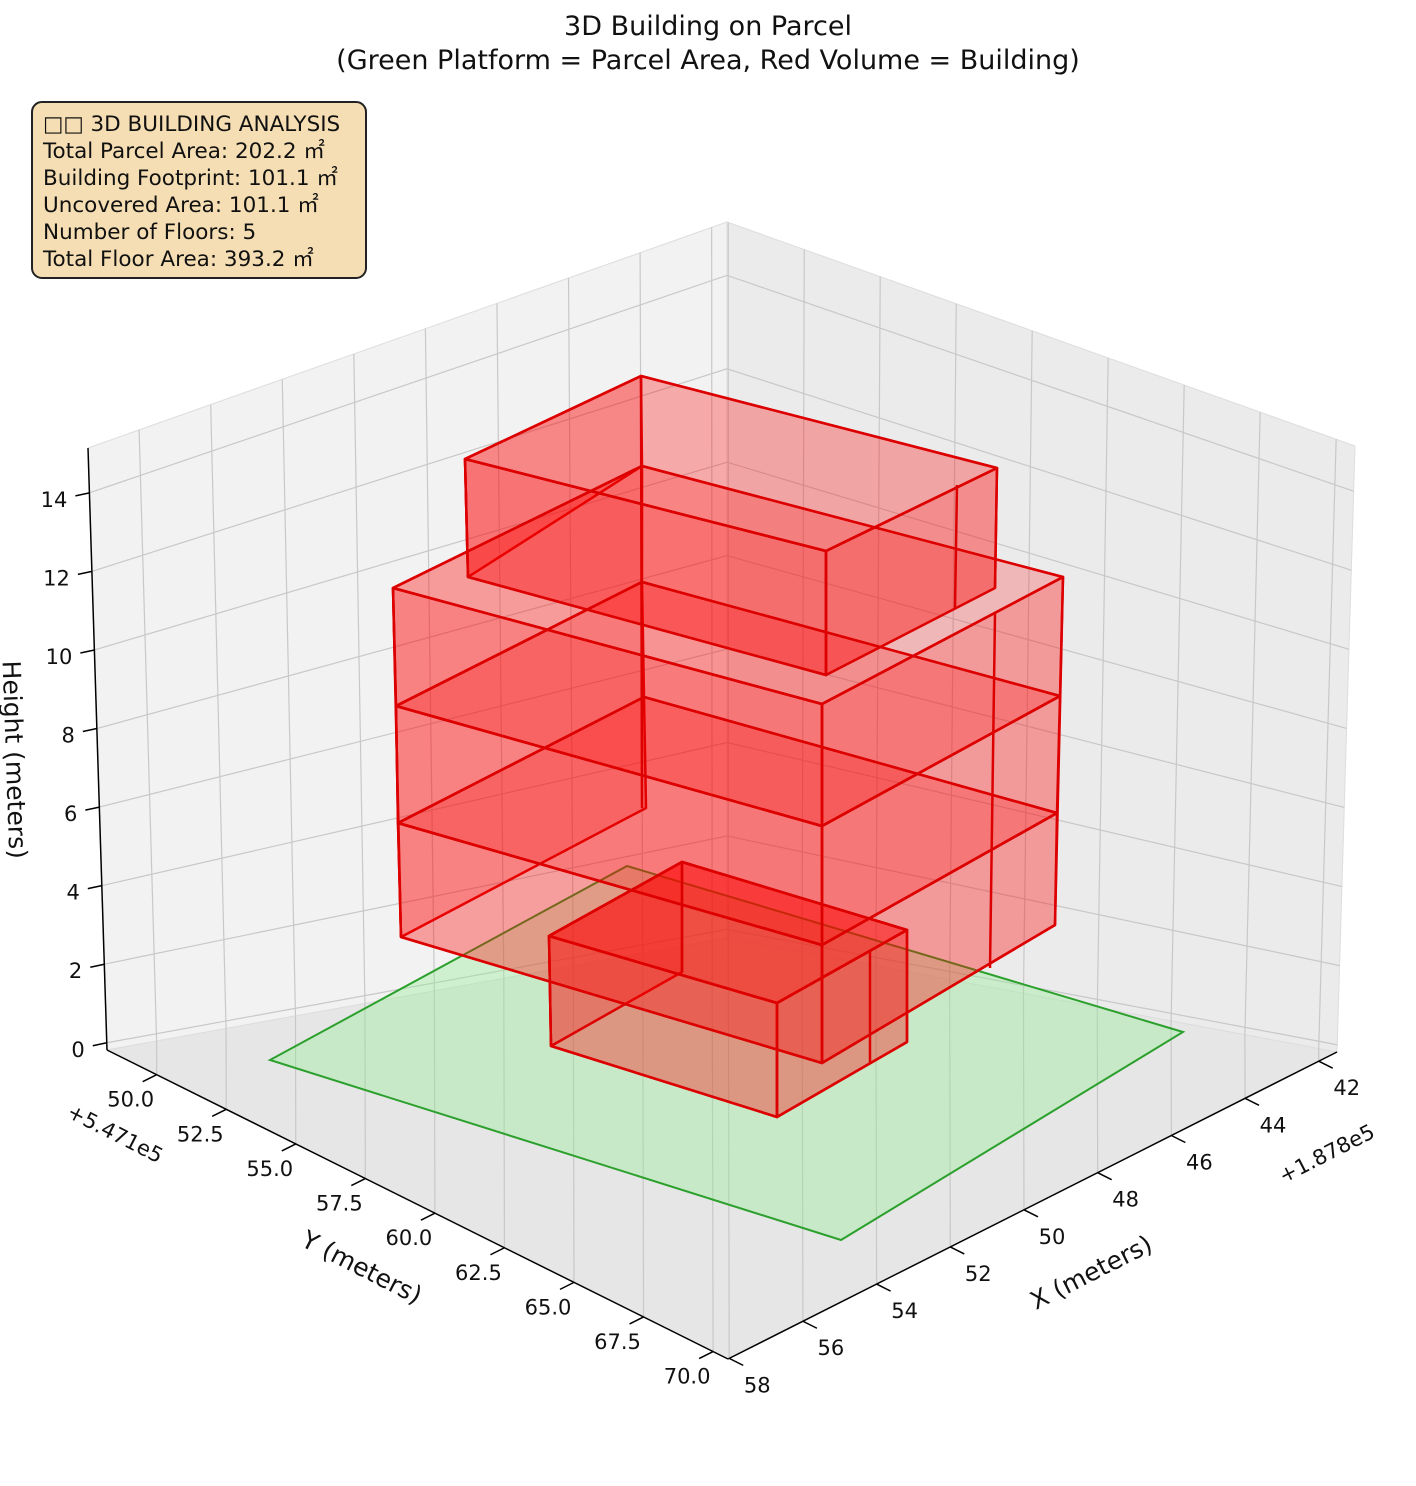  I want to click on y-tick-label: 55.0, so click(269, 1169).